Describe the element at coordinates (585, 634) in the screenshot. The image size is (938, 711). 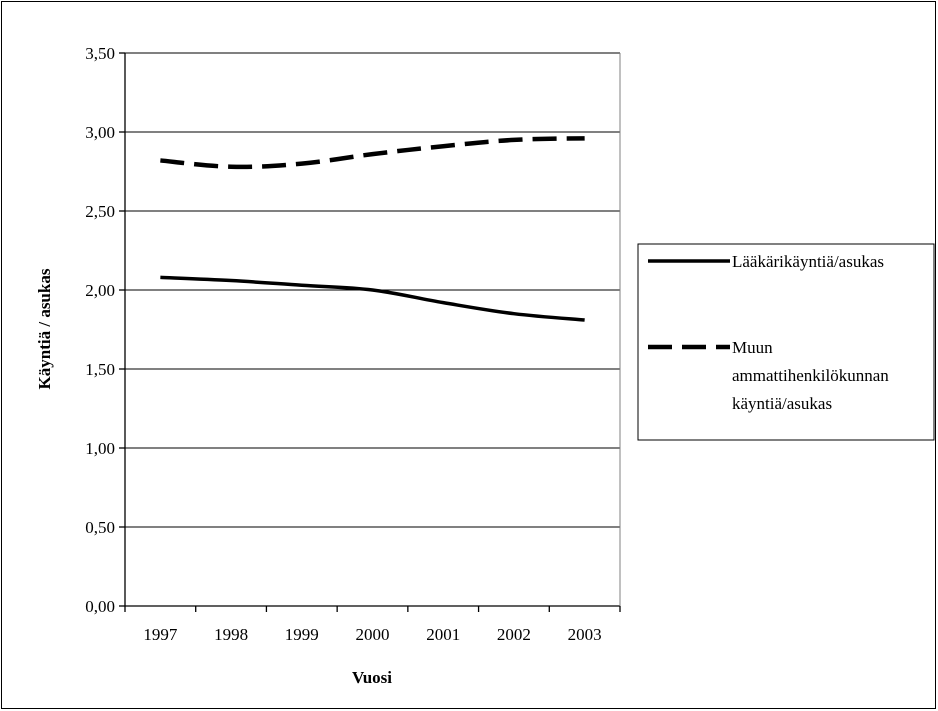
I see `x-tick-label: 2003` at that location.